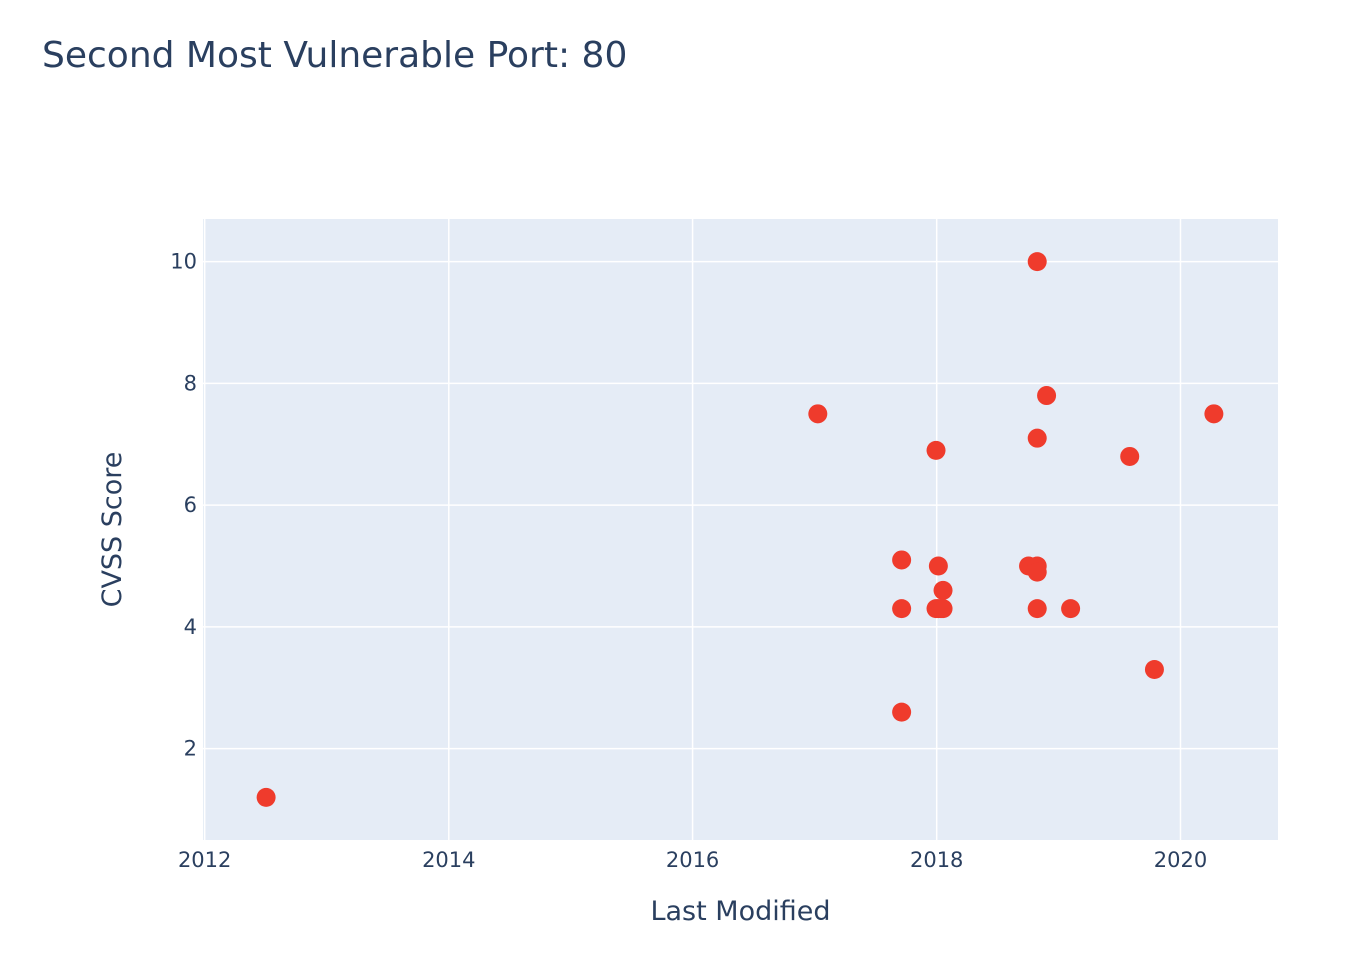 Image resolution: width=1362 pixels, height=970 pixels. I want to click on x-tick-label: 2018, so click(936, 860).